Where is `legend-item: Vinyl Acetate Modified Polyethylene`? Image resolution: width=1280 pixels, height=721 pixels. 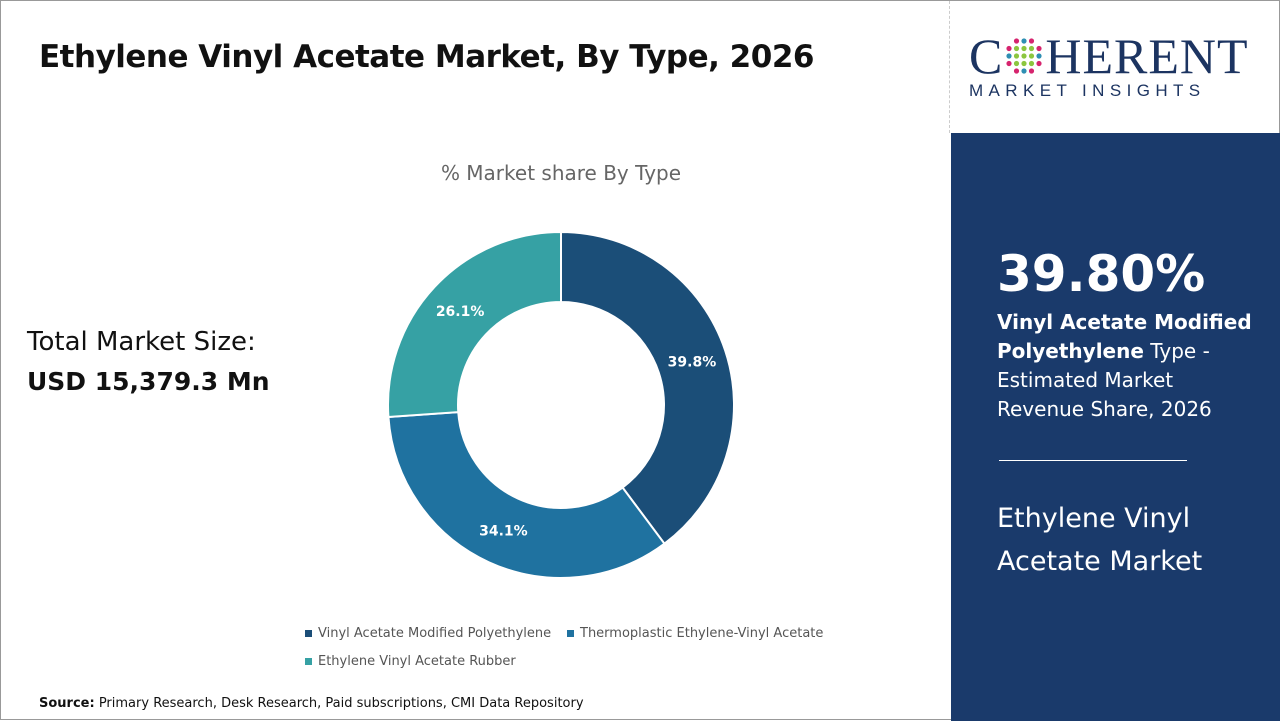 legend-item: Vinyl Acetate Modified Polyethylene is located at coordinates (428, 633).